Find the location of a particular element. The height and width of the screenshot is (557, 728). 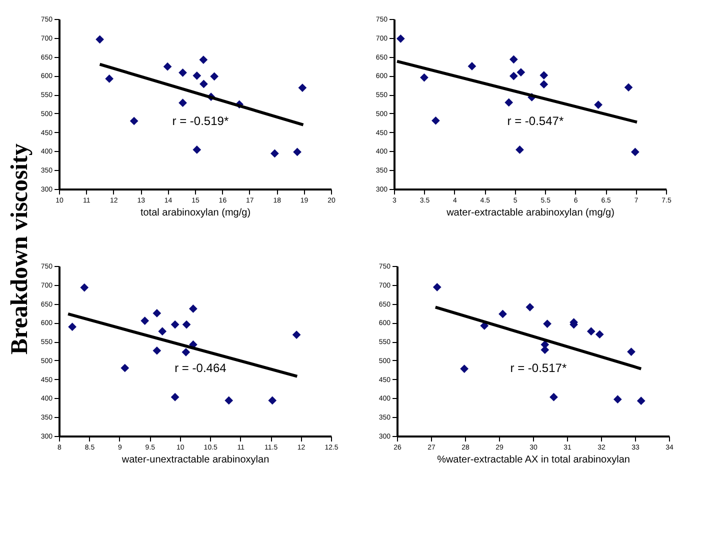

x-axis-title: water-unextractable arabinoxylan is located at coordinates (195, 460).